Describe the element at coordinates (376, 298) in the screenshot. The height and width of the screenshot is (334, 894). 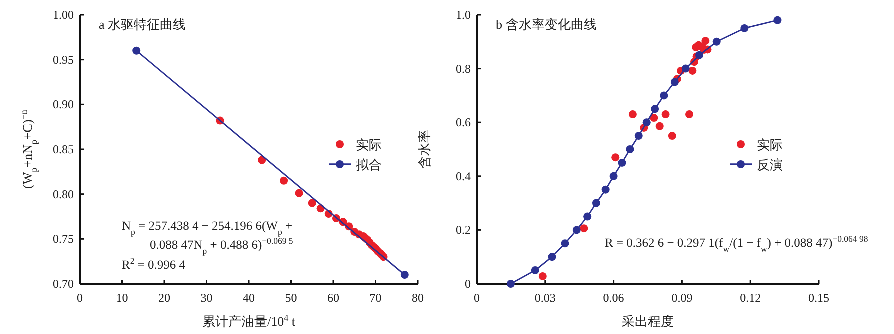
I see `x-tick-label: 70` at that location.